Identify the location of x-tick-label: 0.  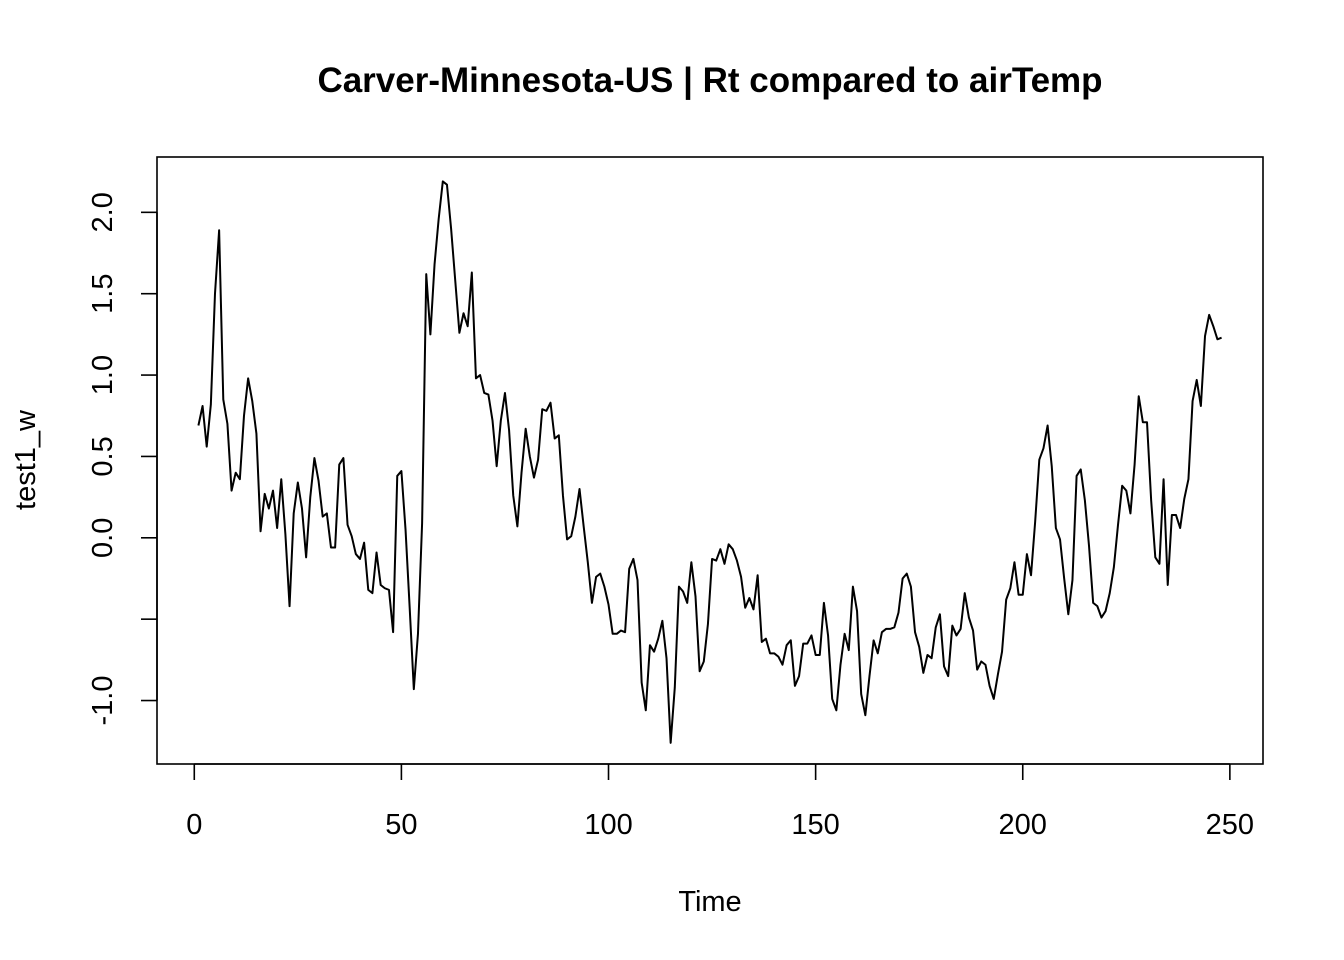
(194, 825).